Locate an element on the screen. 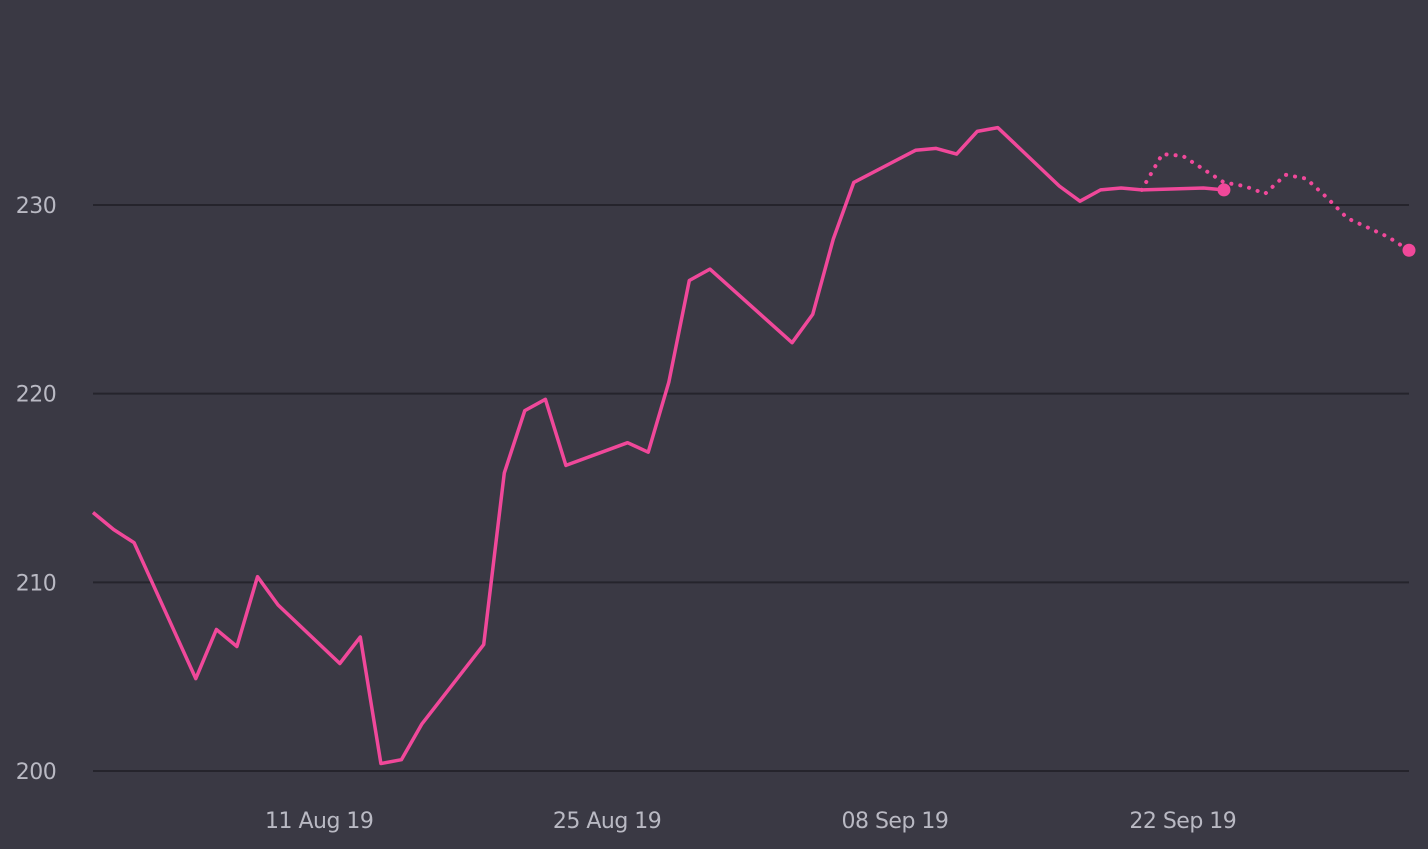 The image size is (1428, 849). x-tick-label: 08 Sep 19 is located at coordinates (894, 821).